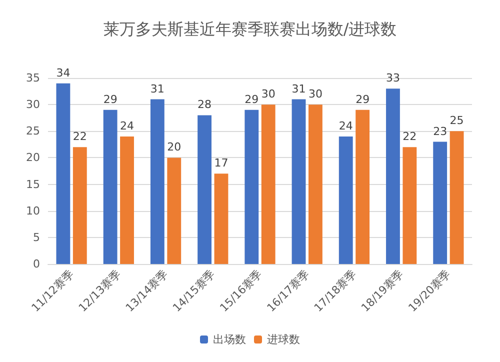 The height and width of the screenshot is (362, 500). I want to click on data-label: 34, so click(63, 73).